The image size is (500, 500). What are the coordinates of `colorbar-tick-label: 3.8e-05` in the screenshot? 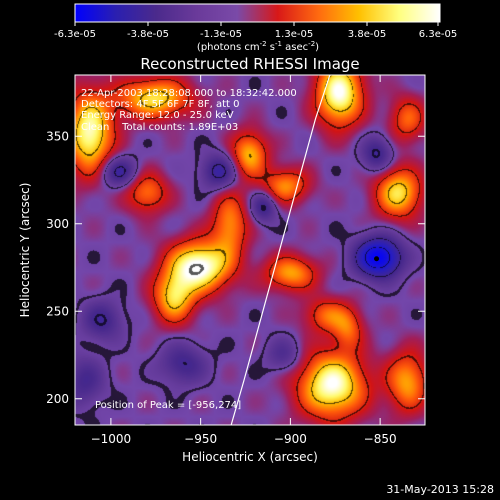 It's located at (367, 34).